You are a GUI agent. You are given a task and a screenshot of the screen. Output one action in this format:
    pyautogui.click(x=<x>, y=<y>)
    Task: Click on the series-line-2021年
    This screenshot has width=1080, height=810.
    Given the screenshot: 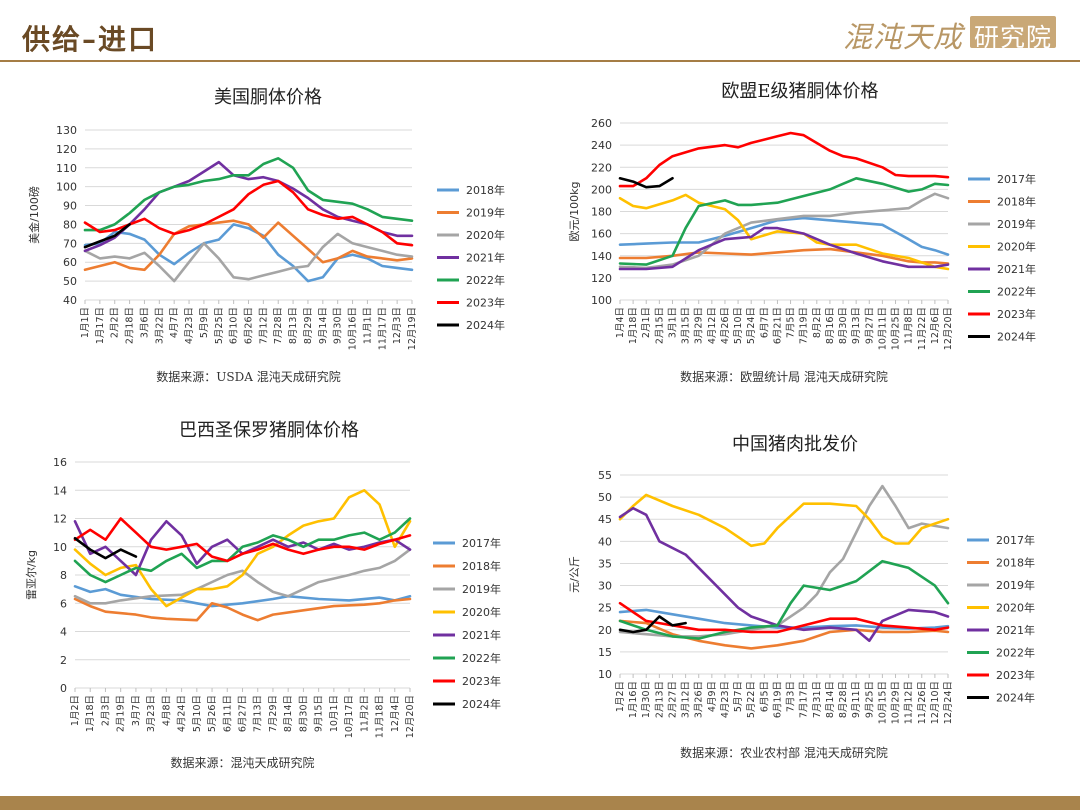 What is the action you would take?
    pyautogui.click(x=784, y=248)
    